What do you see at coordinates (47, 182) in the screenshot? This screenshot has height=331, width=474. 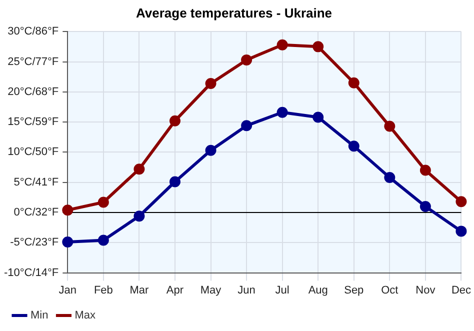 I see `y2-tick-label: 41°F` at bounding box center [47, 182].